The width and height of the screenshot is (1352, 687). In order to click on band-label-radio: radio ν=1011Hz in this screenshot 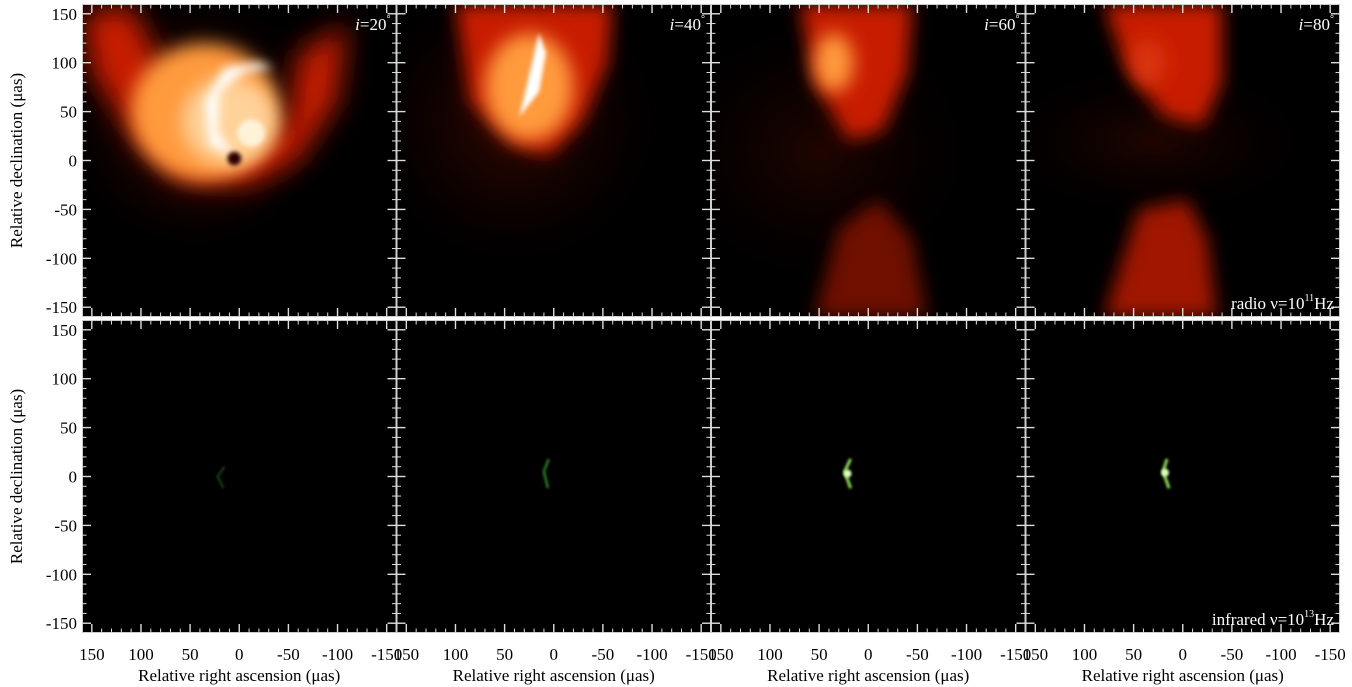, I will do `click(1282, 303)`.